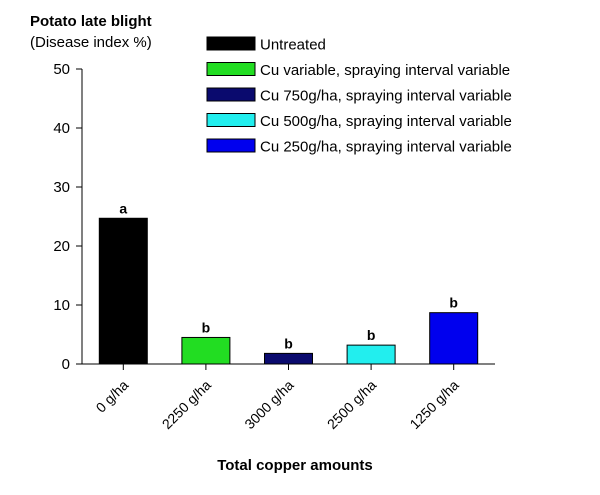 The width and height of the screenshot is (600, 495). I want to click on legend-entry: Cu 750g/ha, spraying interval variable, so click(386, 96).